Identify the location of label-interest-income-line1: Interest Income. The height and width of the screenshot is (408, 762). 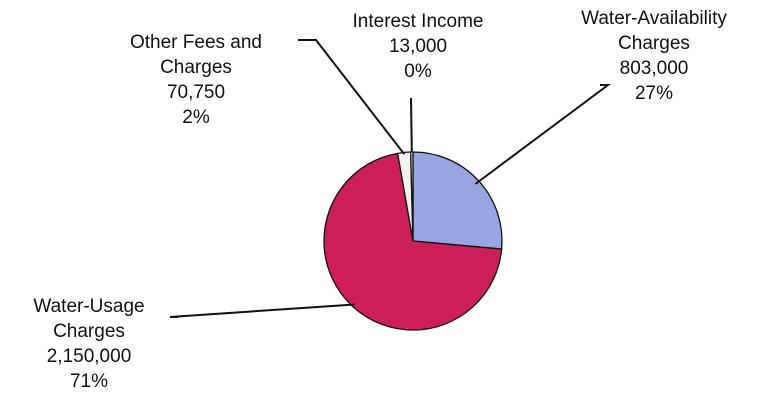
(418, 21).